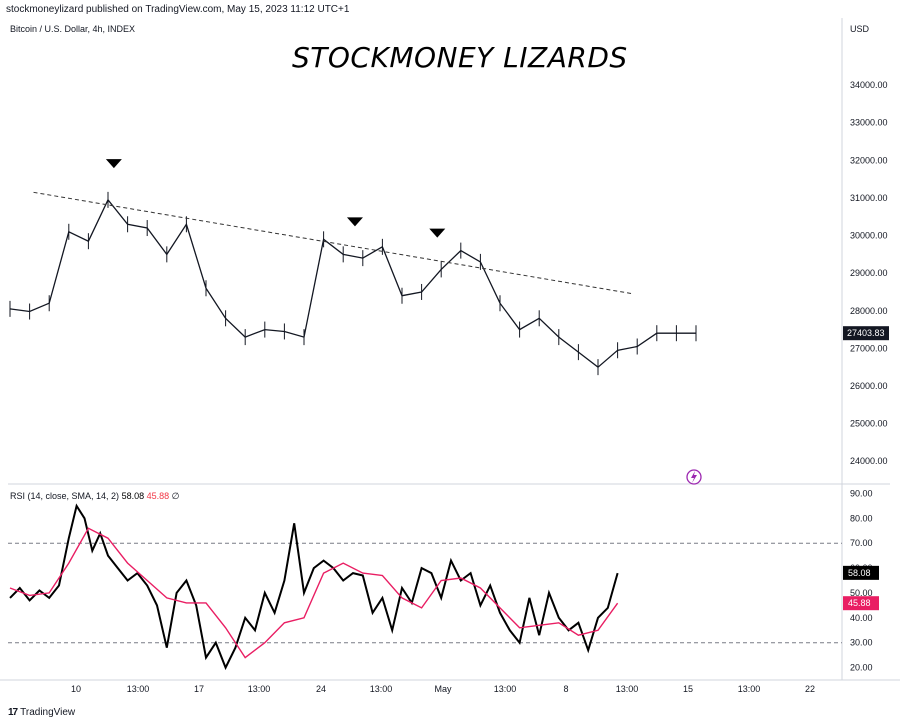 The image size is (900, 724). I want to click on sma-value-badge, so click(861, 603).